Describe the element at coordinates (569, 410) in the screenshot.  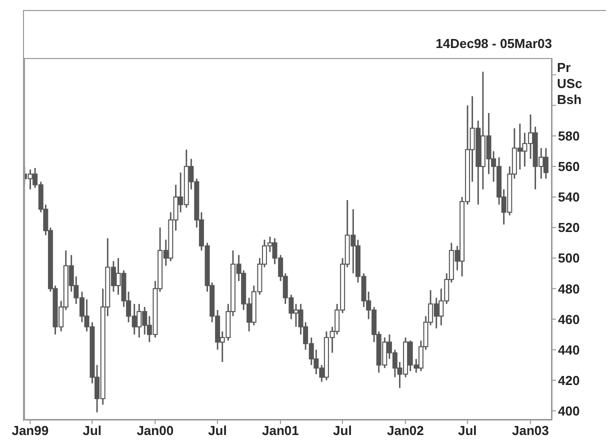
I see `y-tick-label: 400` at that location.